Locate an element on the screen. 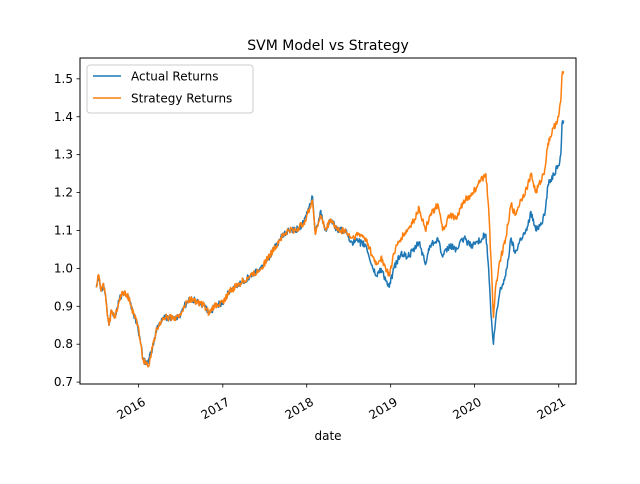 Image resolution: width=640 pixels, height=484 pixels. y-tick-label: 0.9 is located at coordinates (63, 306).